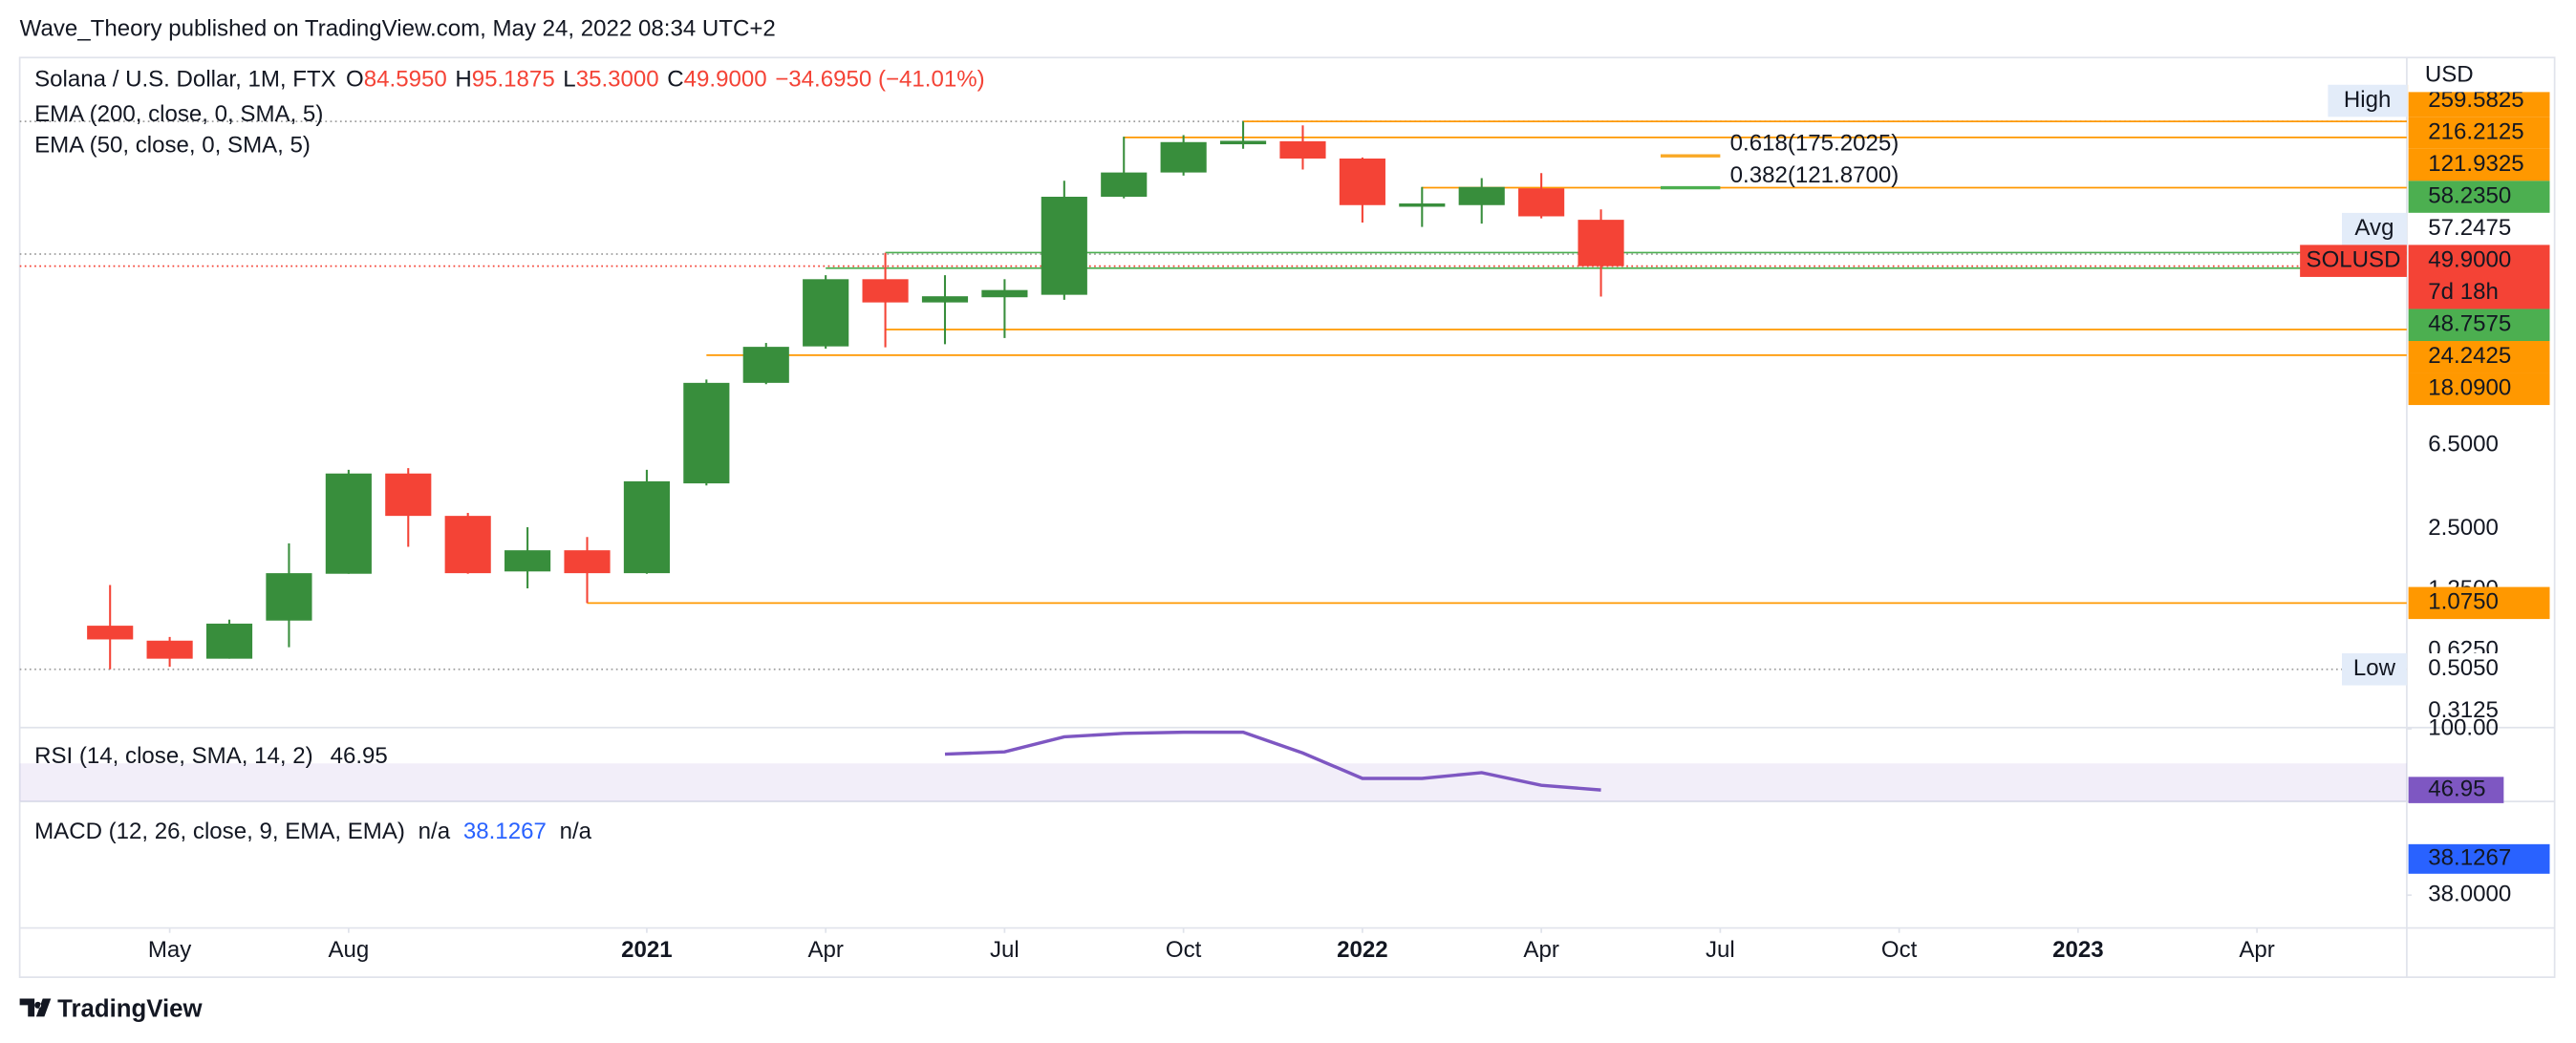 The height and width of the screenshot is (1043, 2576). I want to click on indicator-legend: EMA (200, close, 0, SMA, 5), so click(178, 114).